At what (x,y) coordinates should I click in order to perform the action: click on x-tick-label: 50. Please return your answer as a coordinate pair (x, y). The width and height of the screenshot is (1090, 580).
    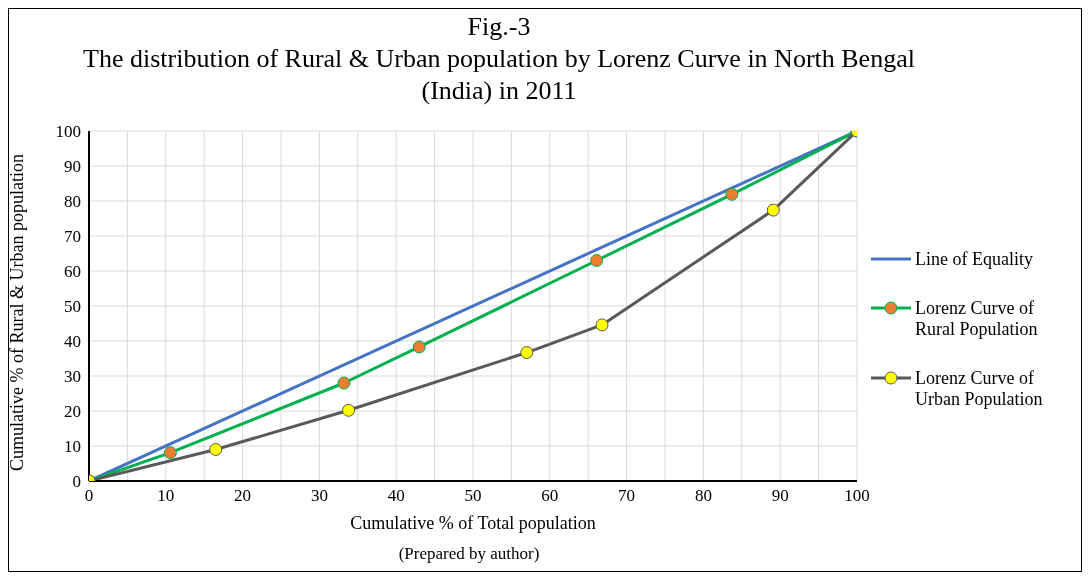
    Looking at the image, I should click on (473, 496).